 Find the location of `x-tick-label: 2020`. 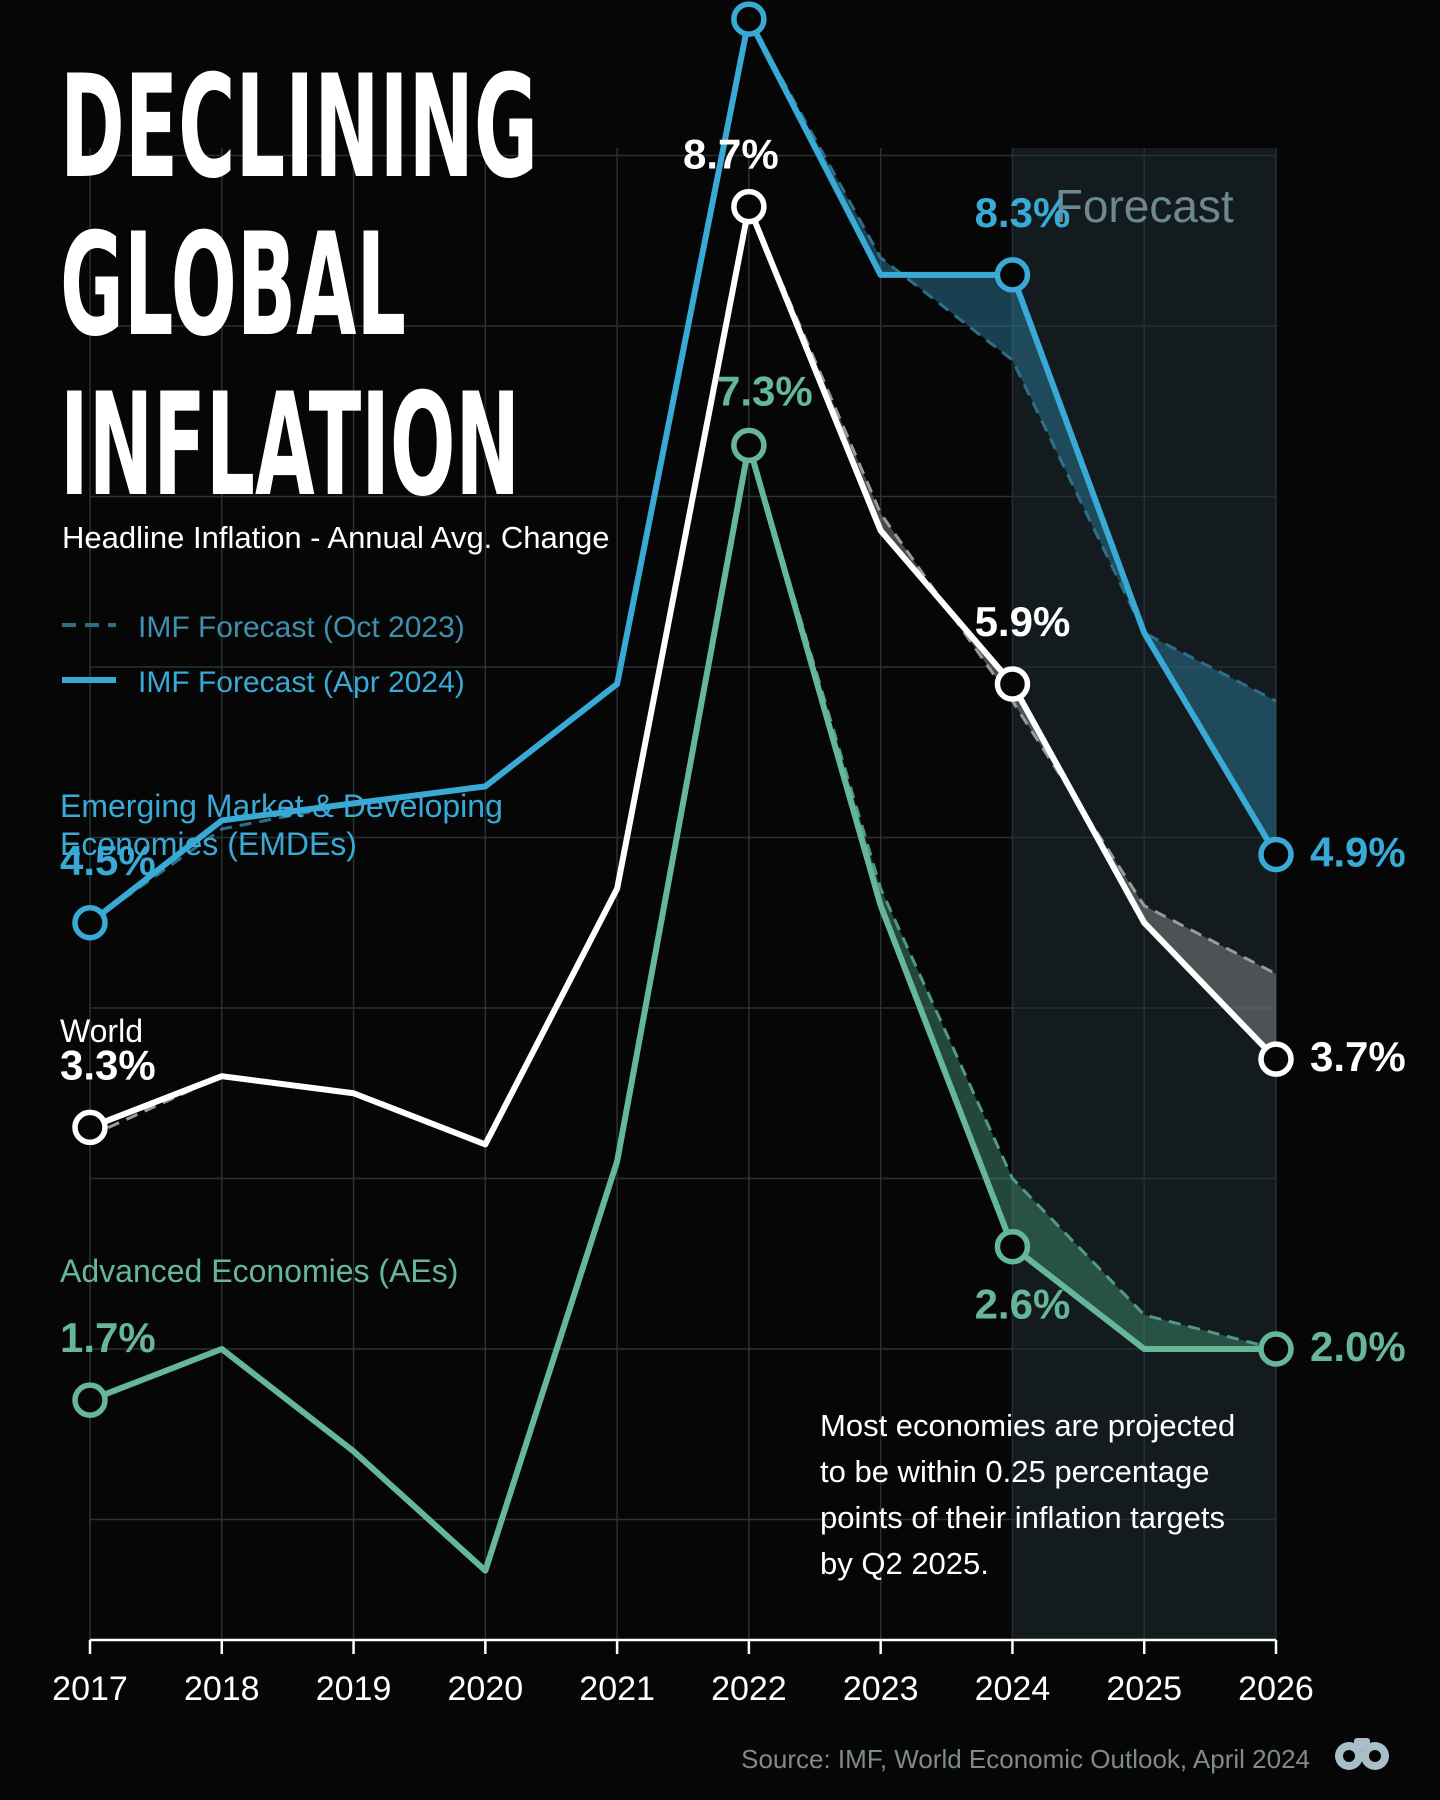

x-tick-label: 2020 is located at coordinates (486, 1689).